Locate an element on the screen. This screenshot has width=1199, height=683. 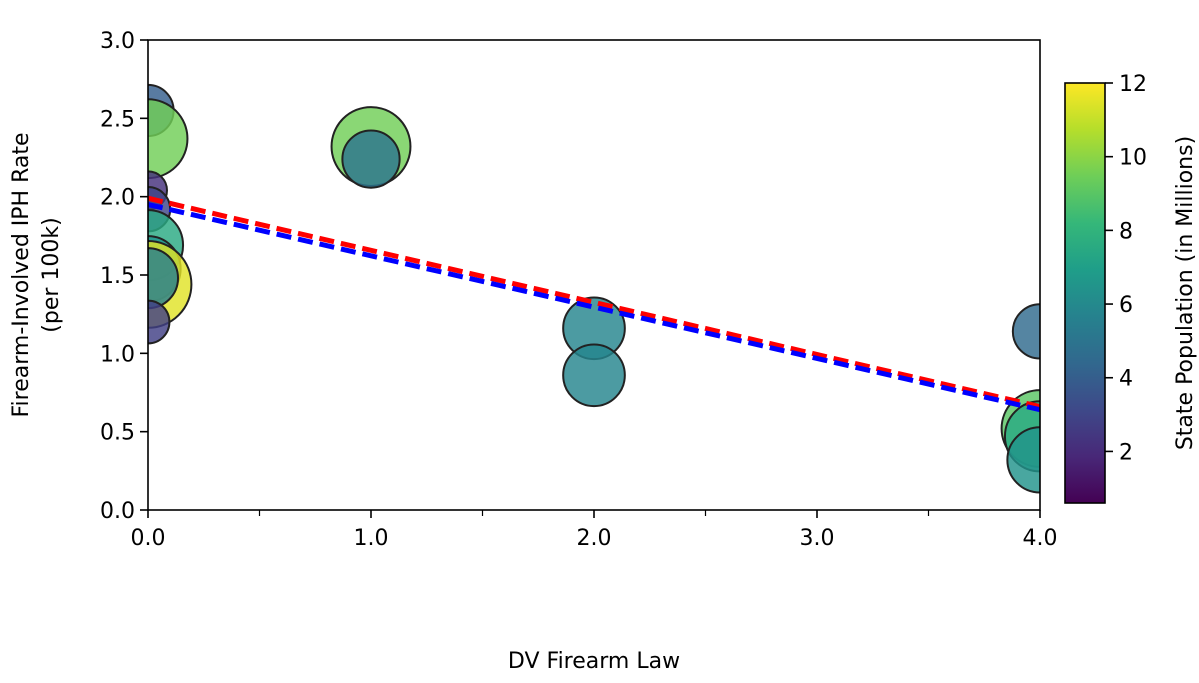
x-axis: 0.0 1.0 2.0 3.0 4.0 is located at coordinates (594, 530).